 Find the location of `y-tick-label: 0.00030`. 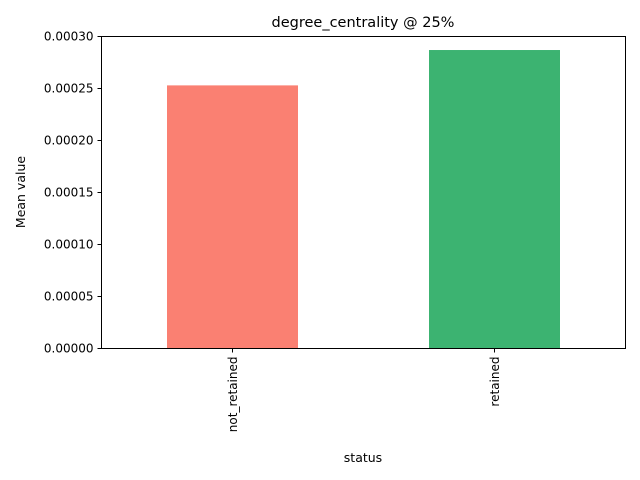

y-tick-label: 0.00030 is located at coordinates (69, 37).